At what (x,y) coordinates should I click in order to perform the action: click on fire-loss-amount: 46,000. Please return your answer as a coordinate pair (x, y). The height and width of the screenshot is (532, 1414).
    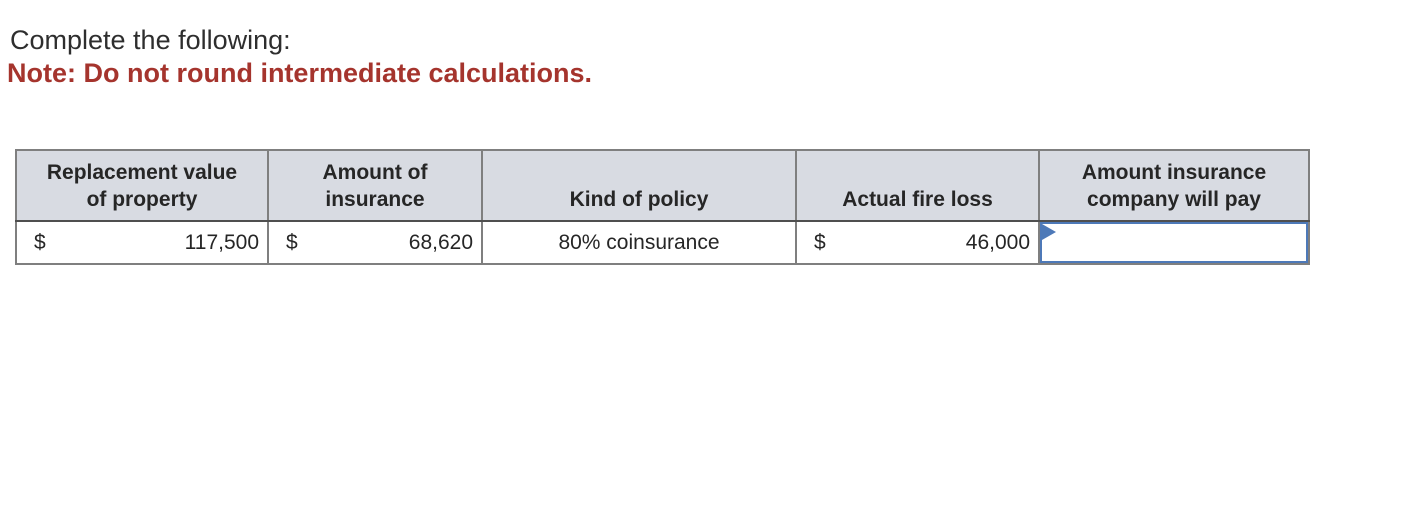
    Looking at the image, I should click on (997, 242).